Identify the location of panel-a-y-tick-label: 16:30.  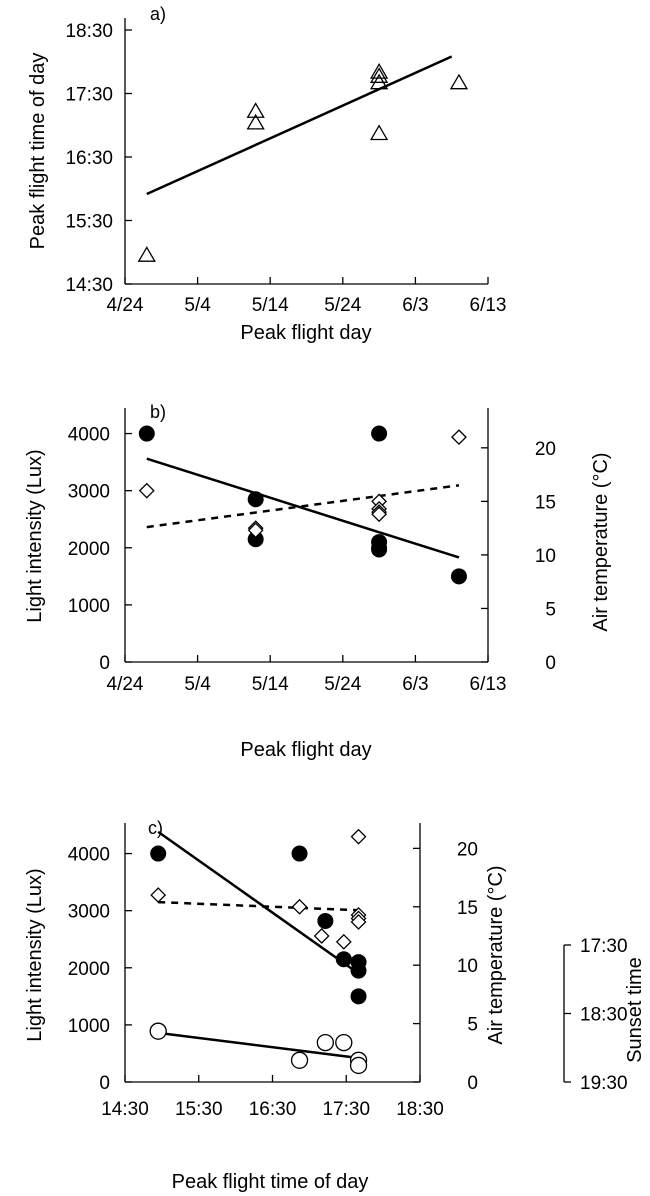
(89, 158).